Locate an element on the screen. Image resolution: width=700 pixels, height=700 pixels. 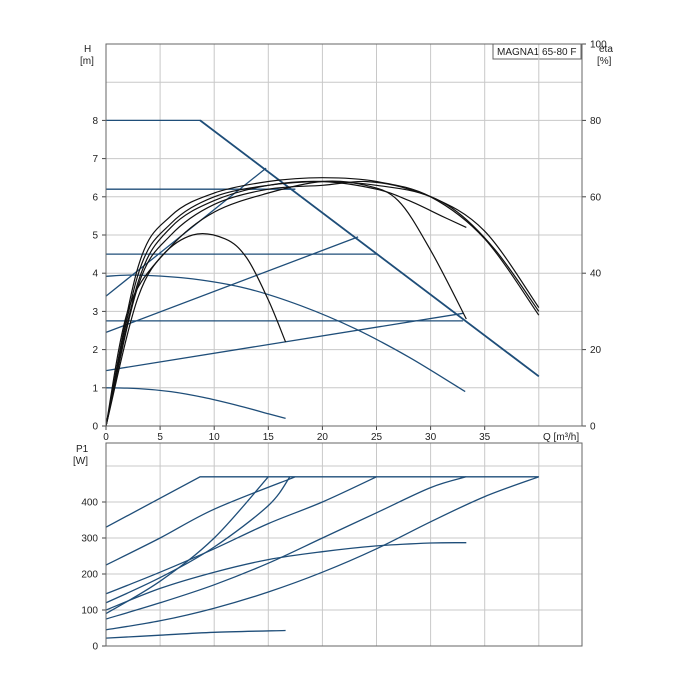
head-tick-label: 4 is located at coordinates (95, 274).